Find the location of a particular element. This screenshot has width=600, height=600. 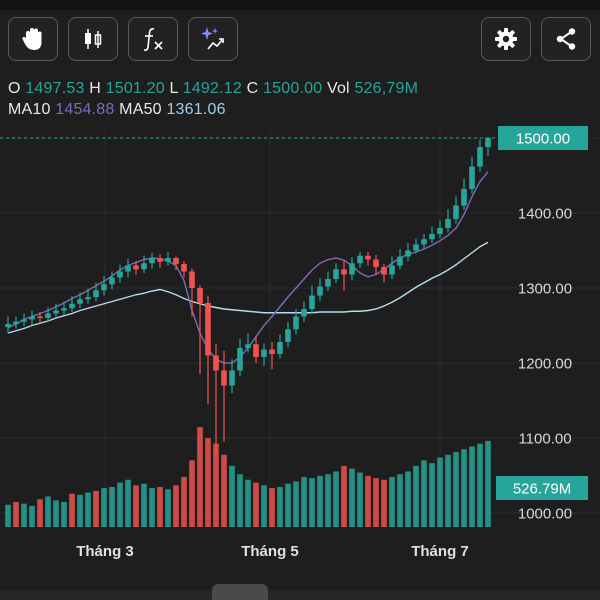

function-tool-button is located at coordinates (153, 39).